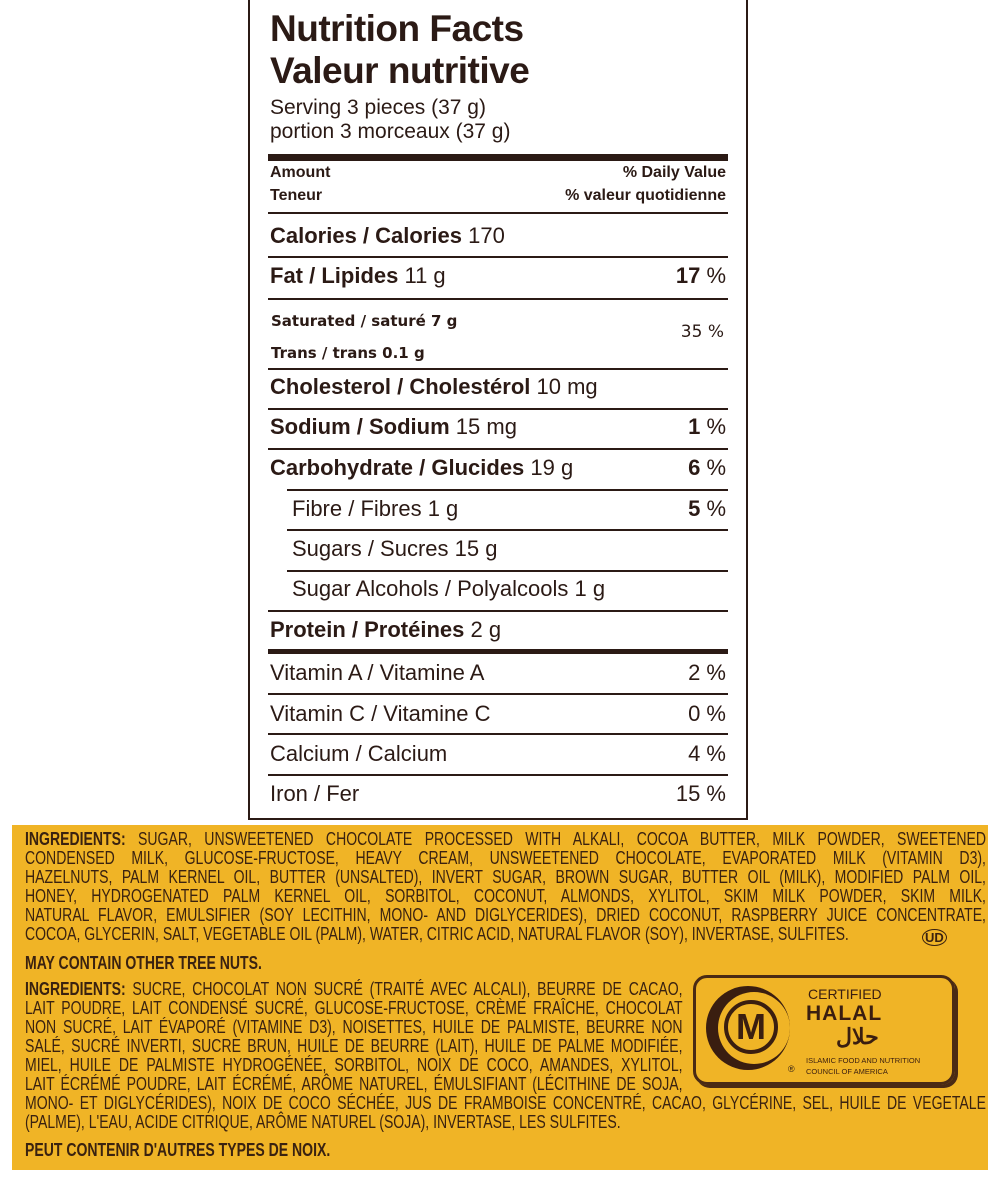 This screenshot has width=994, height=1186. Describe the element at coordinates (498, 793) in the screenshot. I see `row-iron: Iron / Fer 15 %` at that location.